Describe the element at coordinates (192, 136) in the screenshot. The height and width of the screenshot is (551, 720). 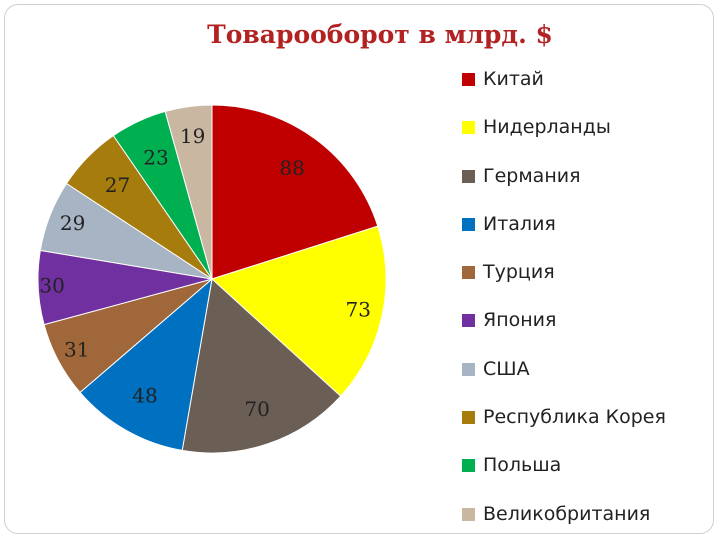
I see `slice-value-label: 19` at that location.